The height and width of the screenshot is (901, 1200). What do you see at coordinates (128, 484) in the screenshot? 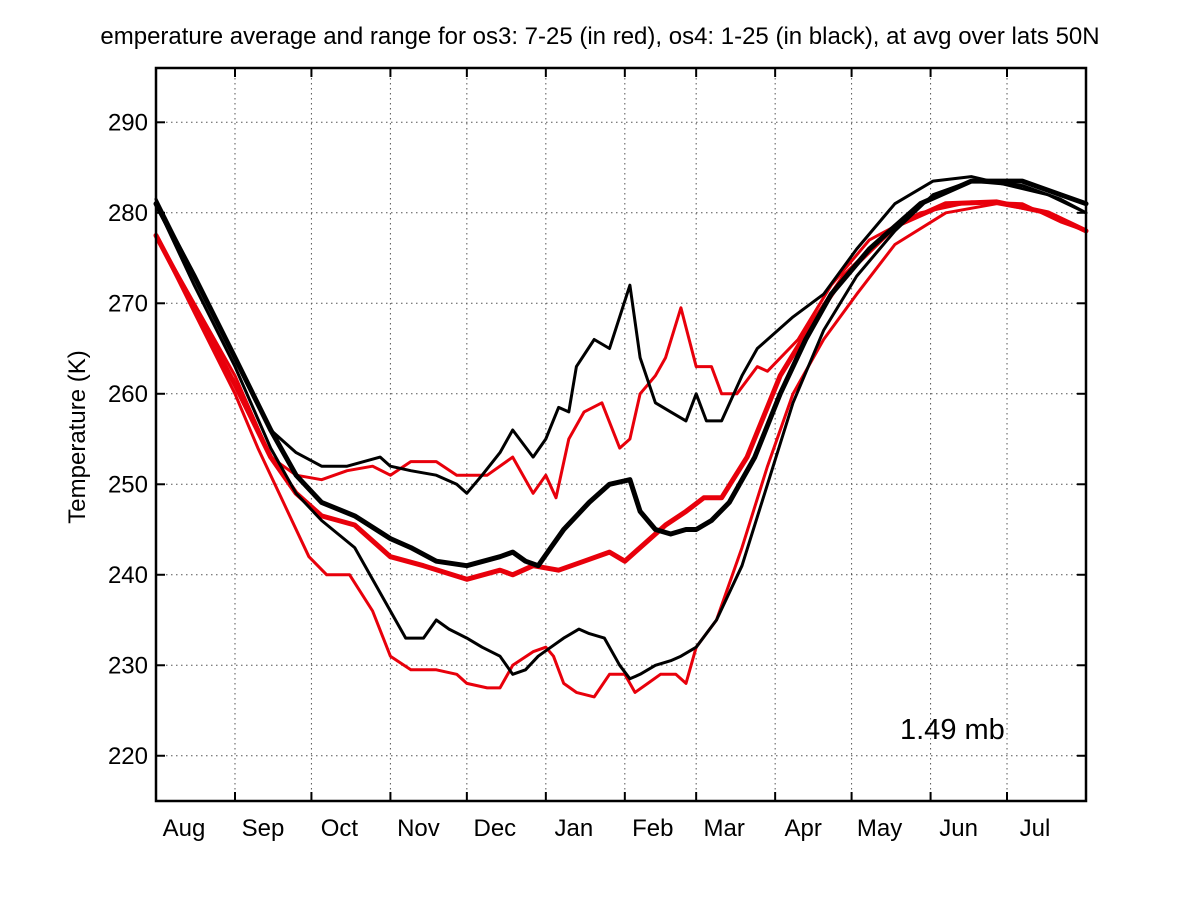
I see `y-tick-label: 250` at bounding box center [128, 484].